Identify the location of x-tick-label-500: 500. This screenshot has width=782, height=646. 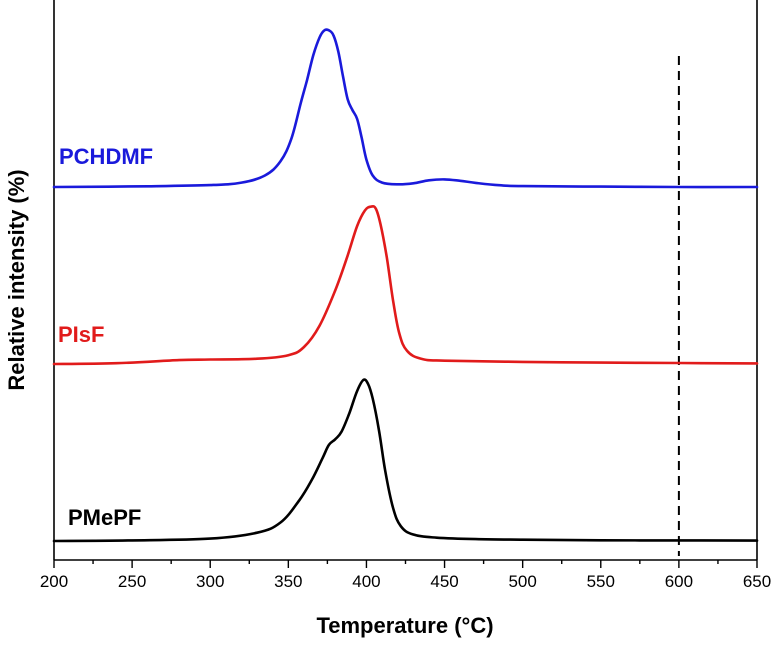
(522, 581).